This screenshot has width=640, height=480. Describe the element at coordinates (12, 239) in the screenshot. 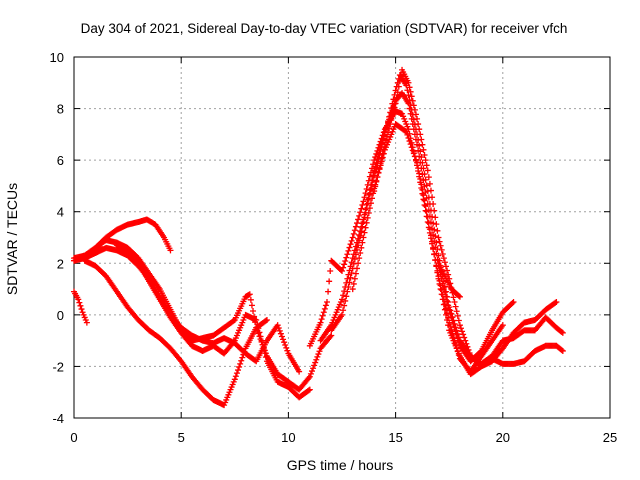

I see `y-axis-label: SDTVAR / TECUs` at that location.